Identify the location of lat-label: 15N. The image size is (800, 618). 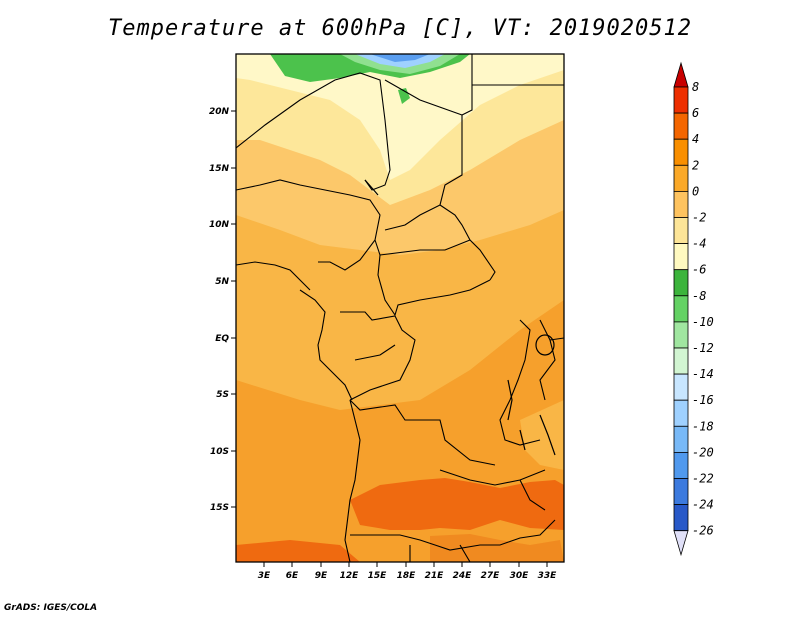
(219, 169).